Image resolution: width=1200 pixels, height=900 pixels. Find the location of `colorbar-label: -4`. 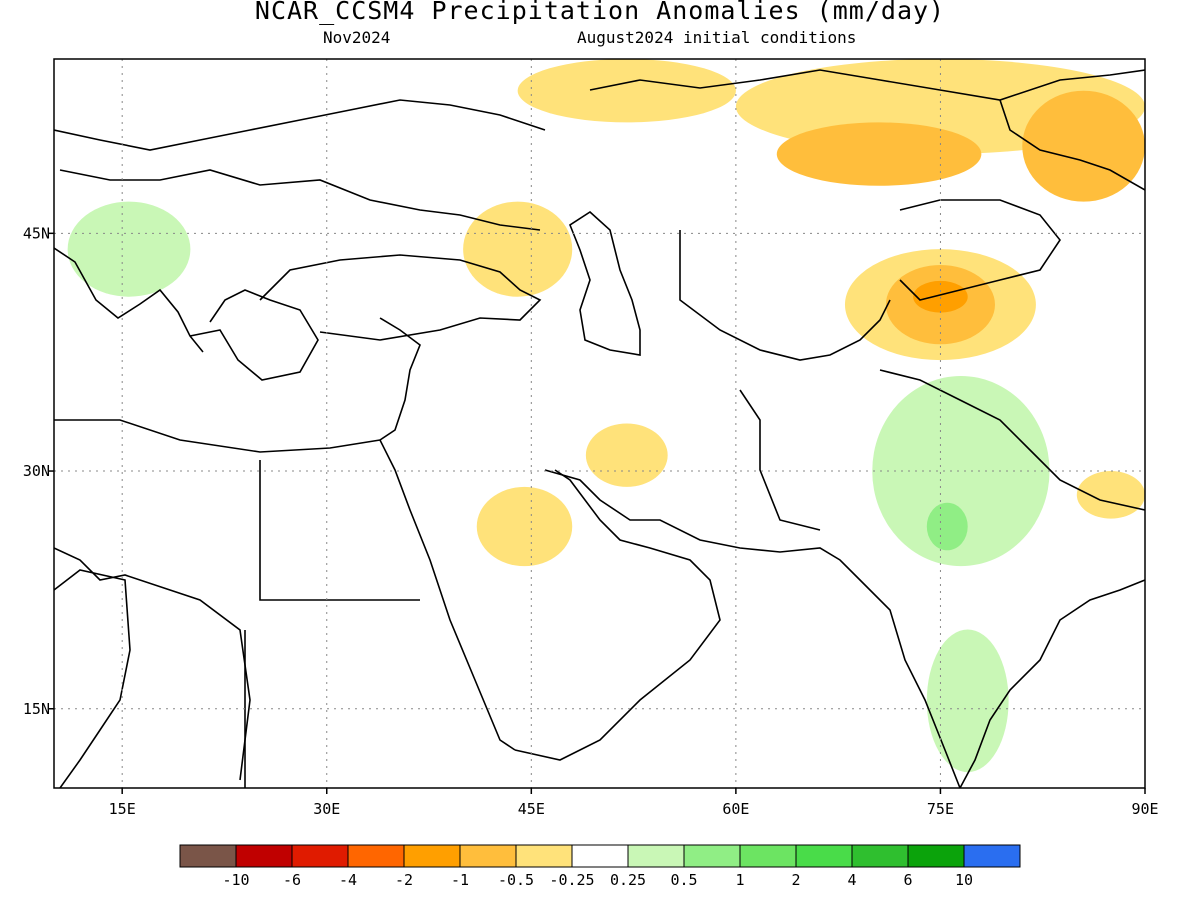

colorbar-label: -4 is located at coordinates (348, 880).